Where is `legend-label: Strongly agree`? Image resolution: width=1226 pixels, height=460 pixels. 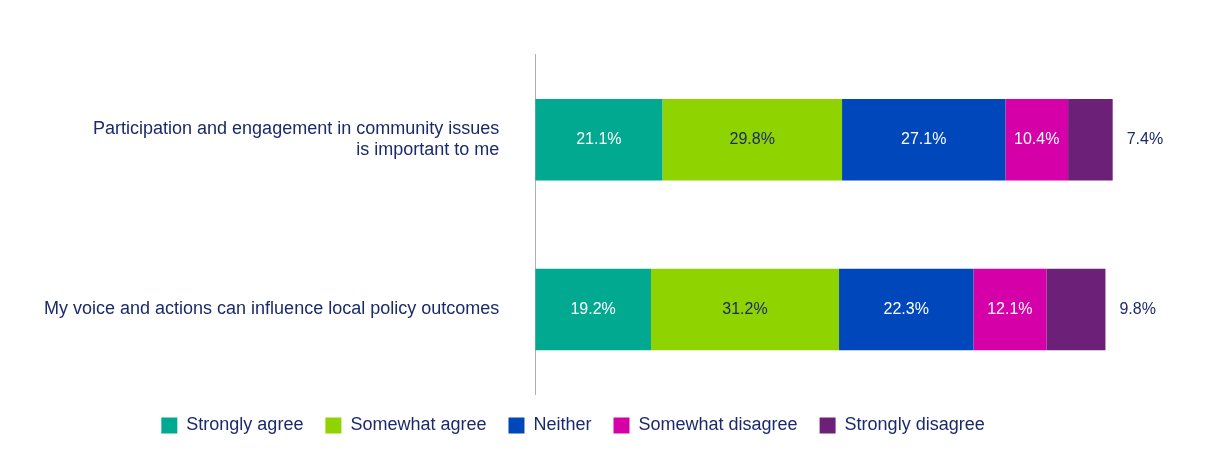 legend-label: Strongly agree is located at coordinates (245, 424).